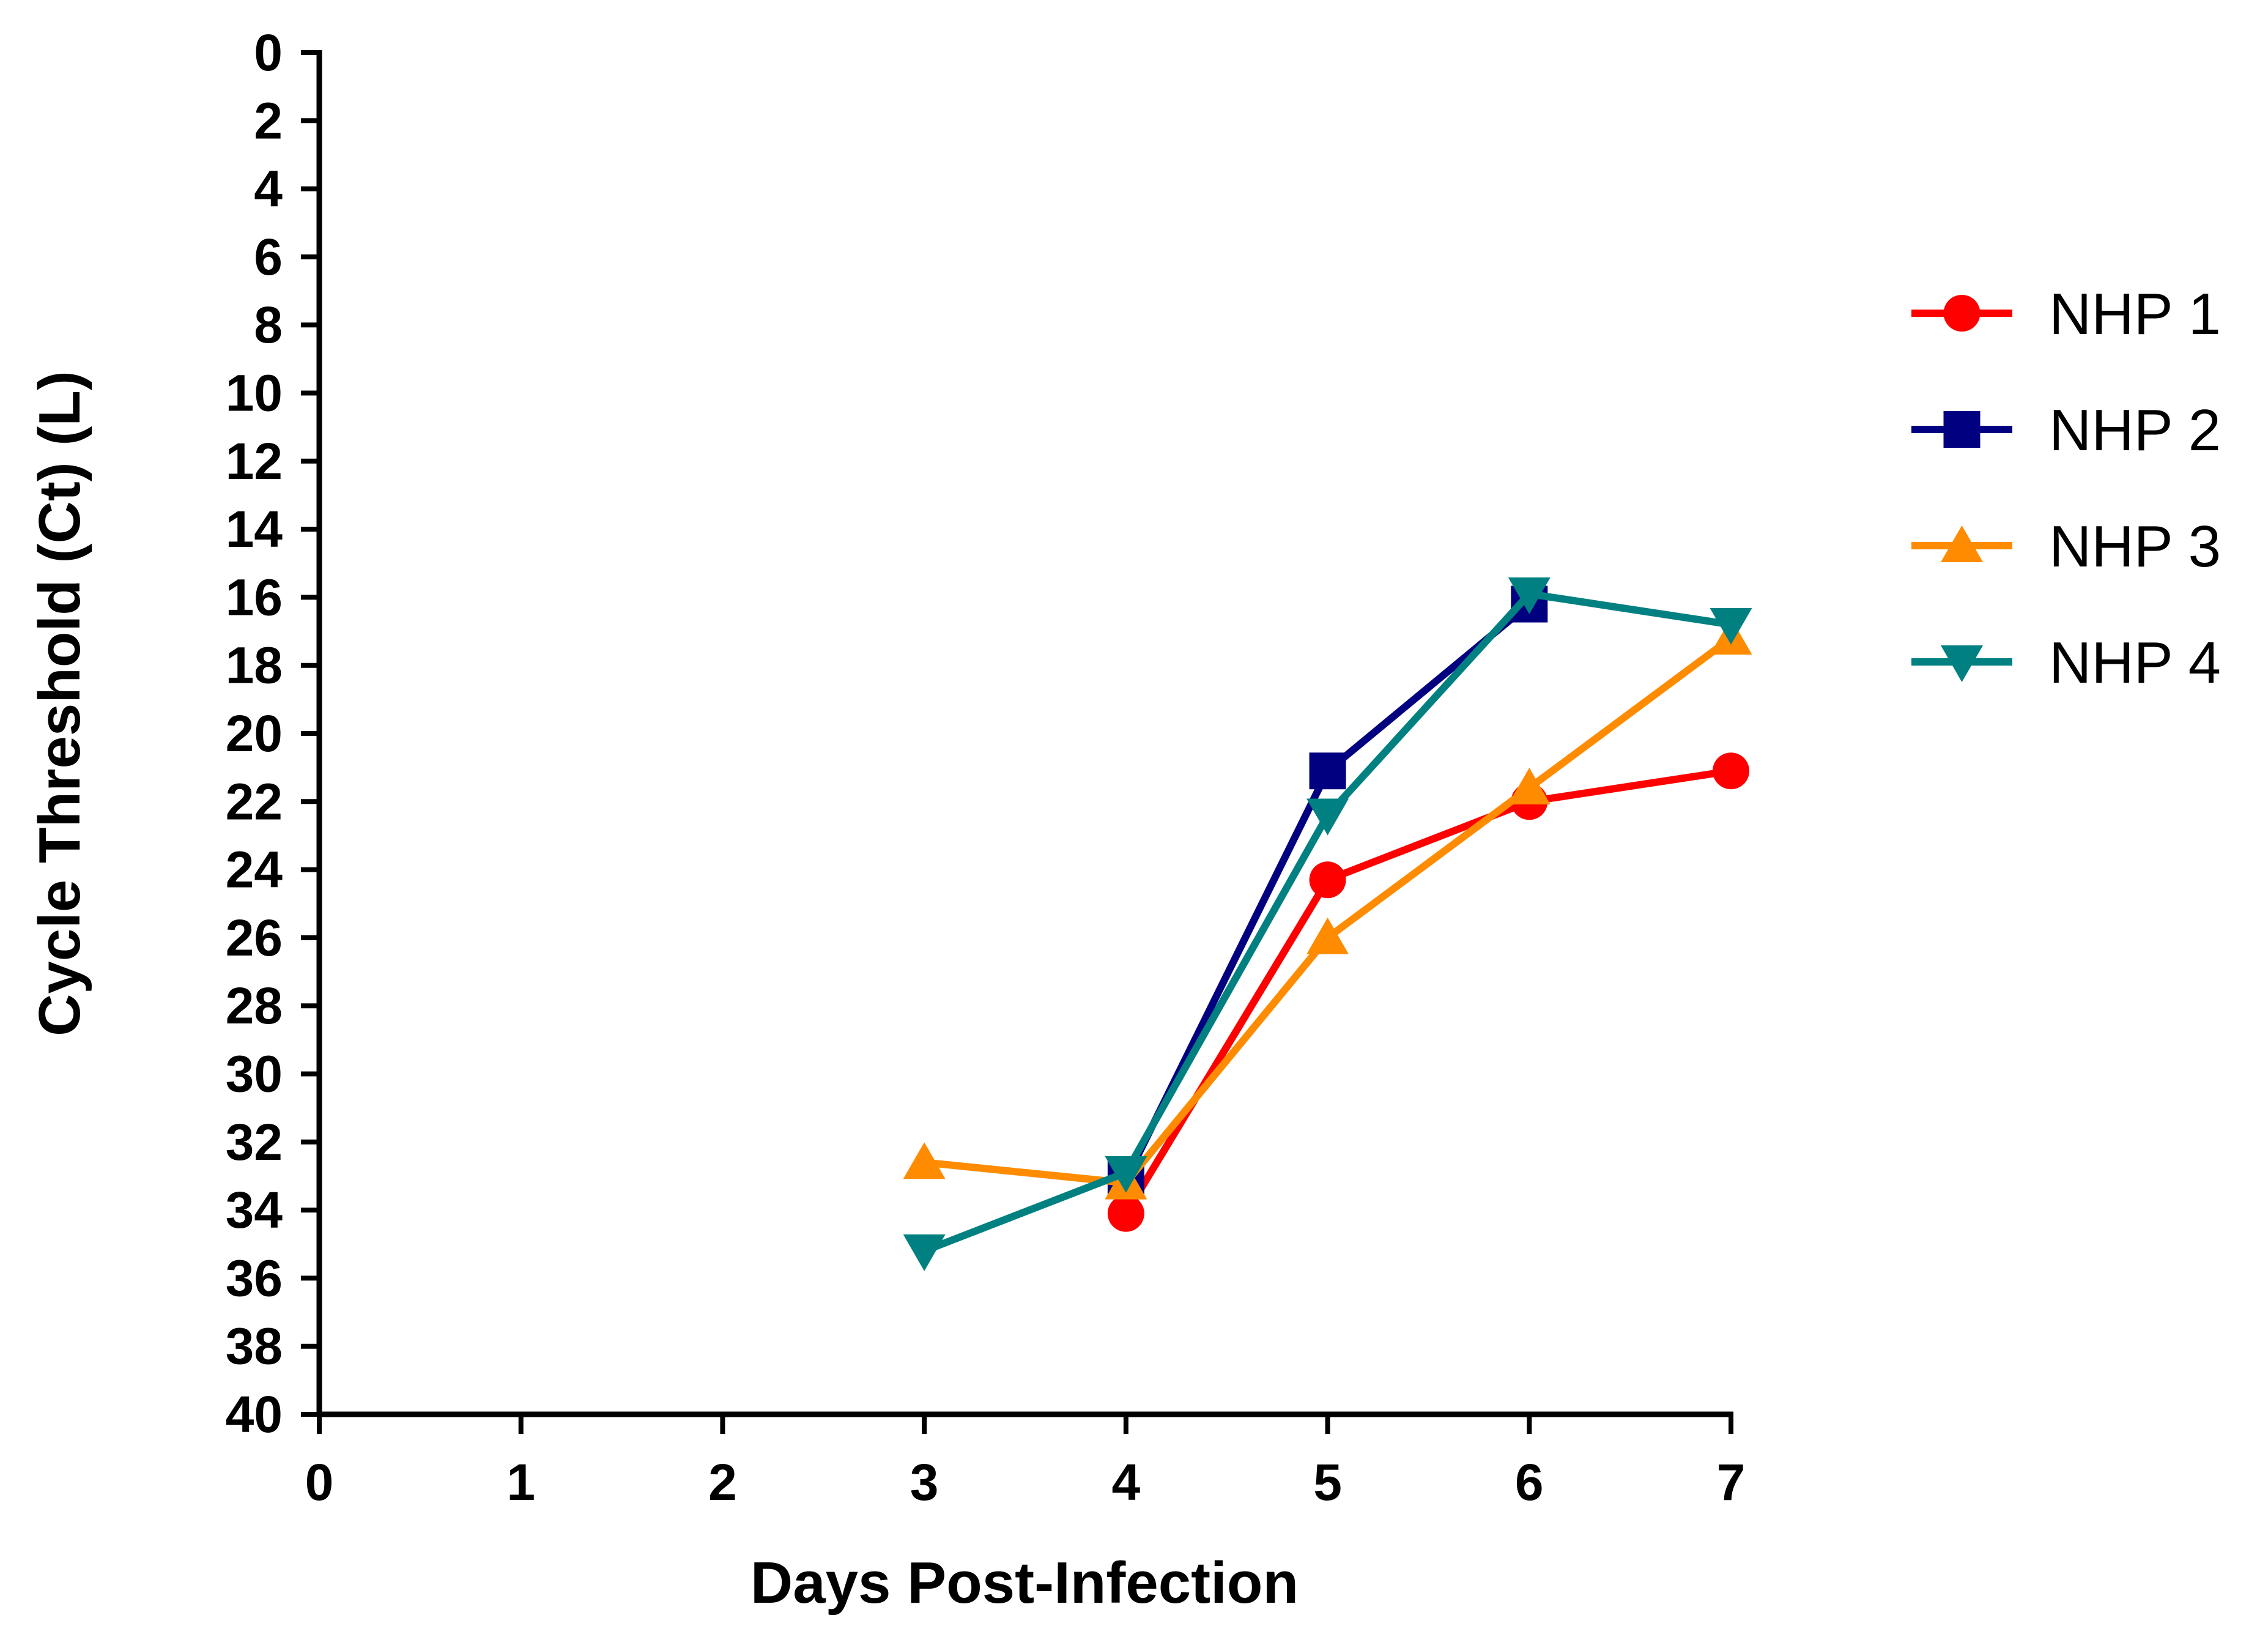 Image resolution: width=2268 pixels, height=1637 pixels. Describe the element at coordinates (1025, 1462) in the screenshot. I see `x-ticks: 0 1 2 3 4 5 6 7` at that location.